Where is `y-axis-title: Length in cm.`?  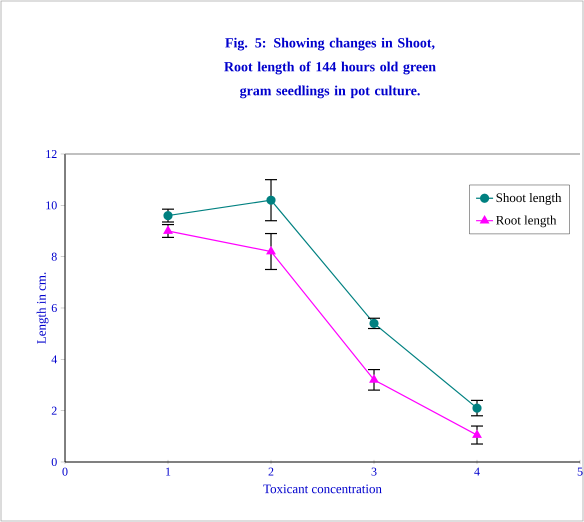 y-axis-title: Length in cm. is located at coordinates (42, 308).